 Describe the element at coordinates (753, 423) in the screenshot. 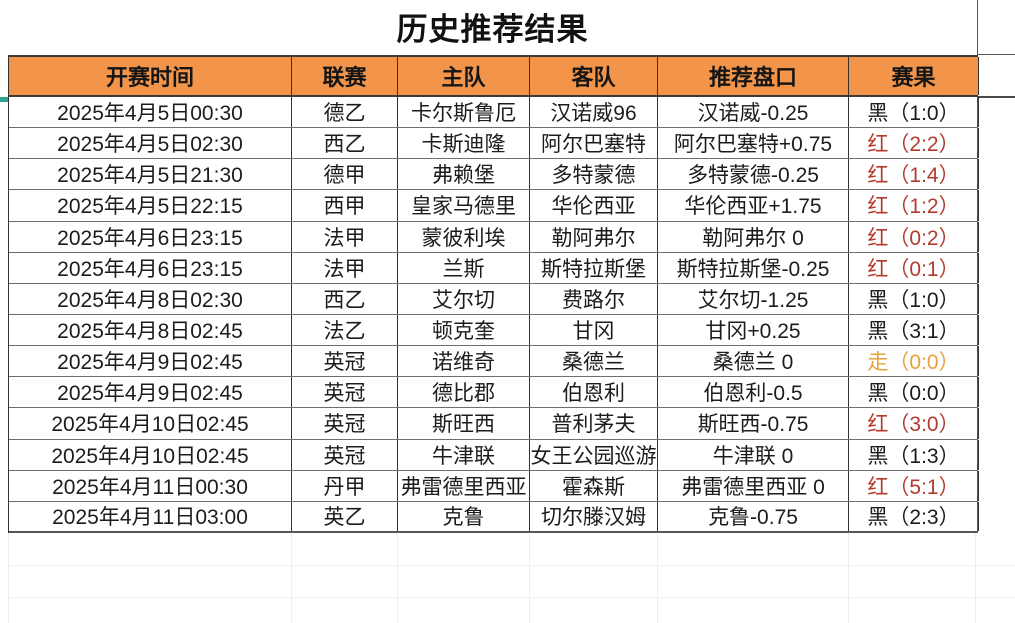

I see `cell-handicap: 斯旺西-0.75` at that location.